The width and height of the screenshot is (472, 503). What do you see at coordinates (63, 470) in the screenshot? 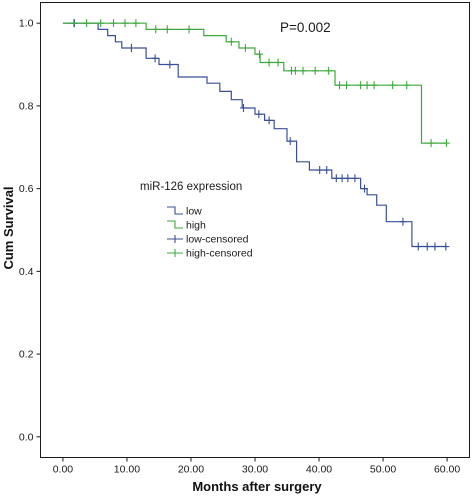
I see `x-tick-label: 0.00` at bounding box center [63, 470].